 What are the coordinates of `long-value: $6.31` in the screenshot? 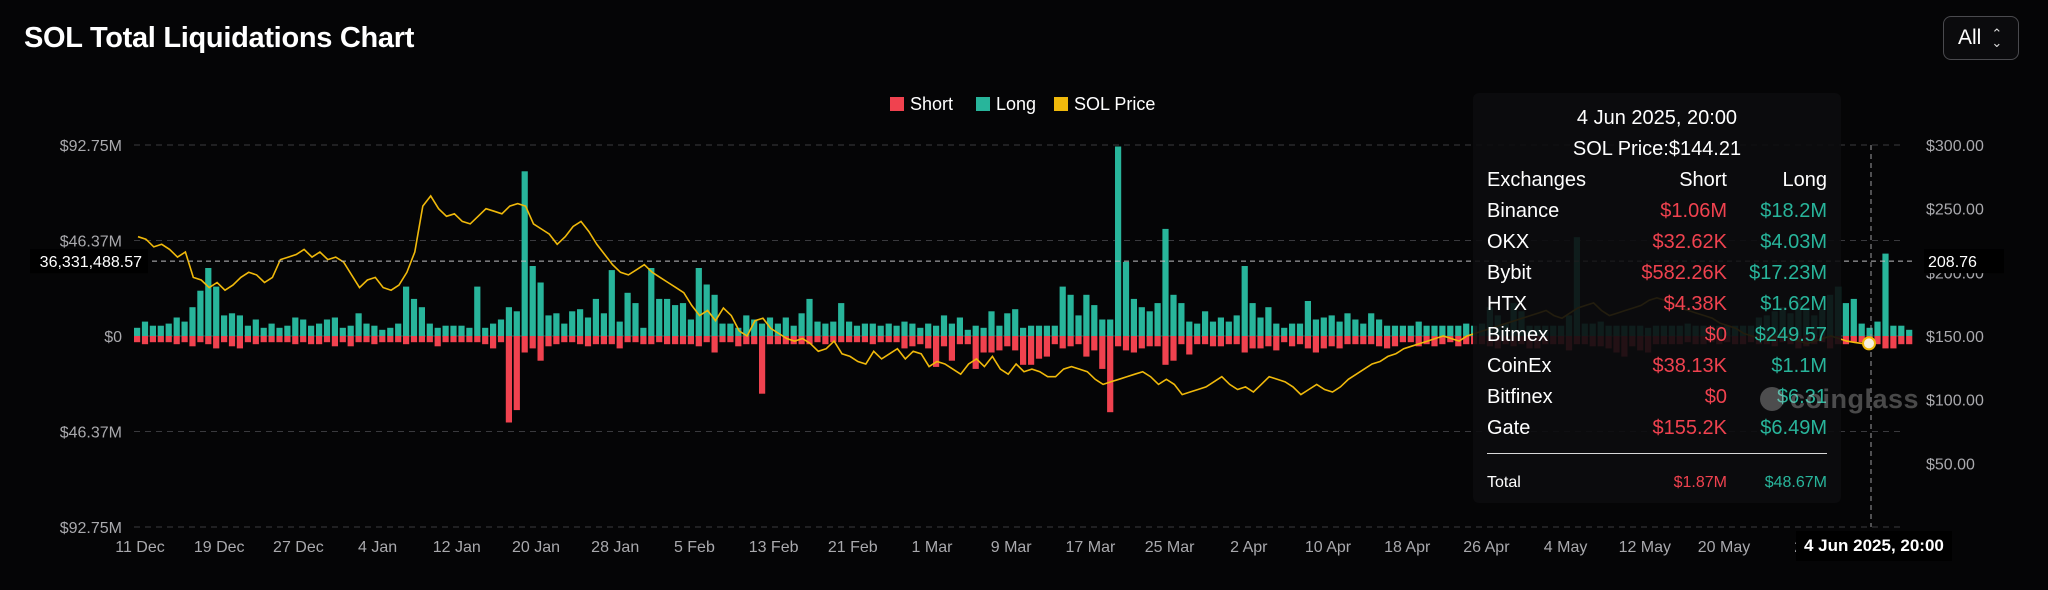 It's located at (1801, 397).